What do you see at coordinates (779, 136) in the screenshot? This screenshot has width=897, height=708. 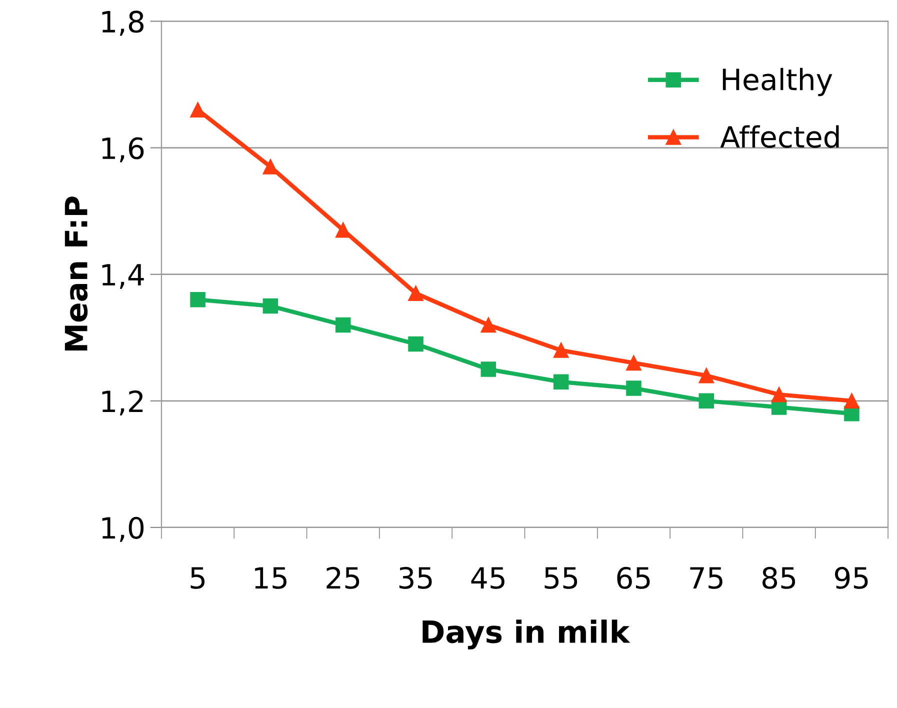 I see `legend-label: Affected` at bounding box center [779, 136].